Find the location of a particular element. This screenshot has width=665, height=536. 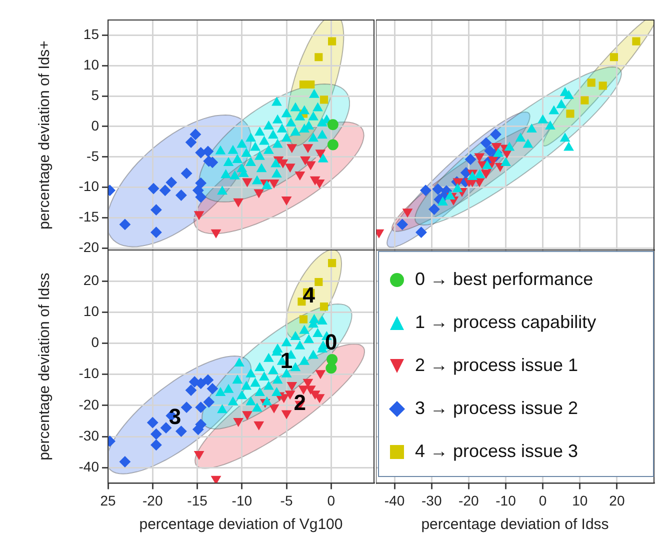

y-tick-label: -15 is located at coordinates (89, 216).